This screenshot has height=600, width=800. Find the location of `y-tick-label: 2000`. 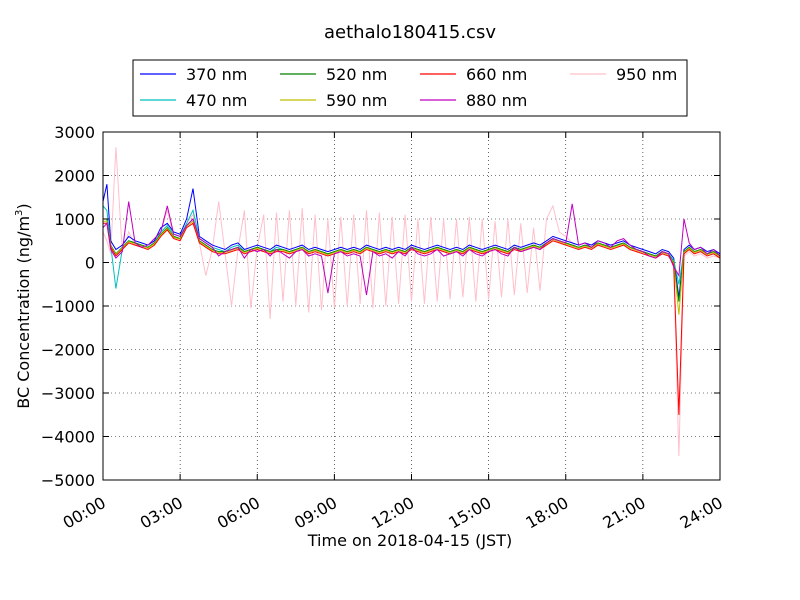

y-tick-label: 2000 is located at coordinates (74, 176).